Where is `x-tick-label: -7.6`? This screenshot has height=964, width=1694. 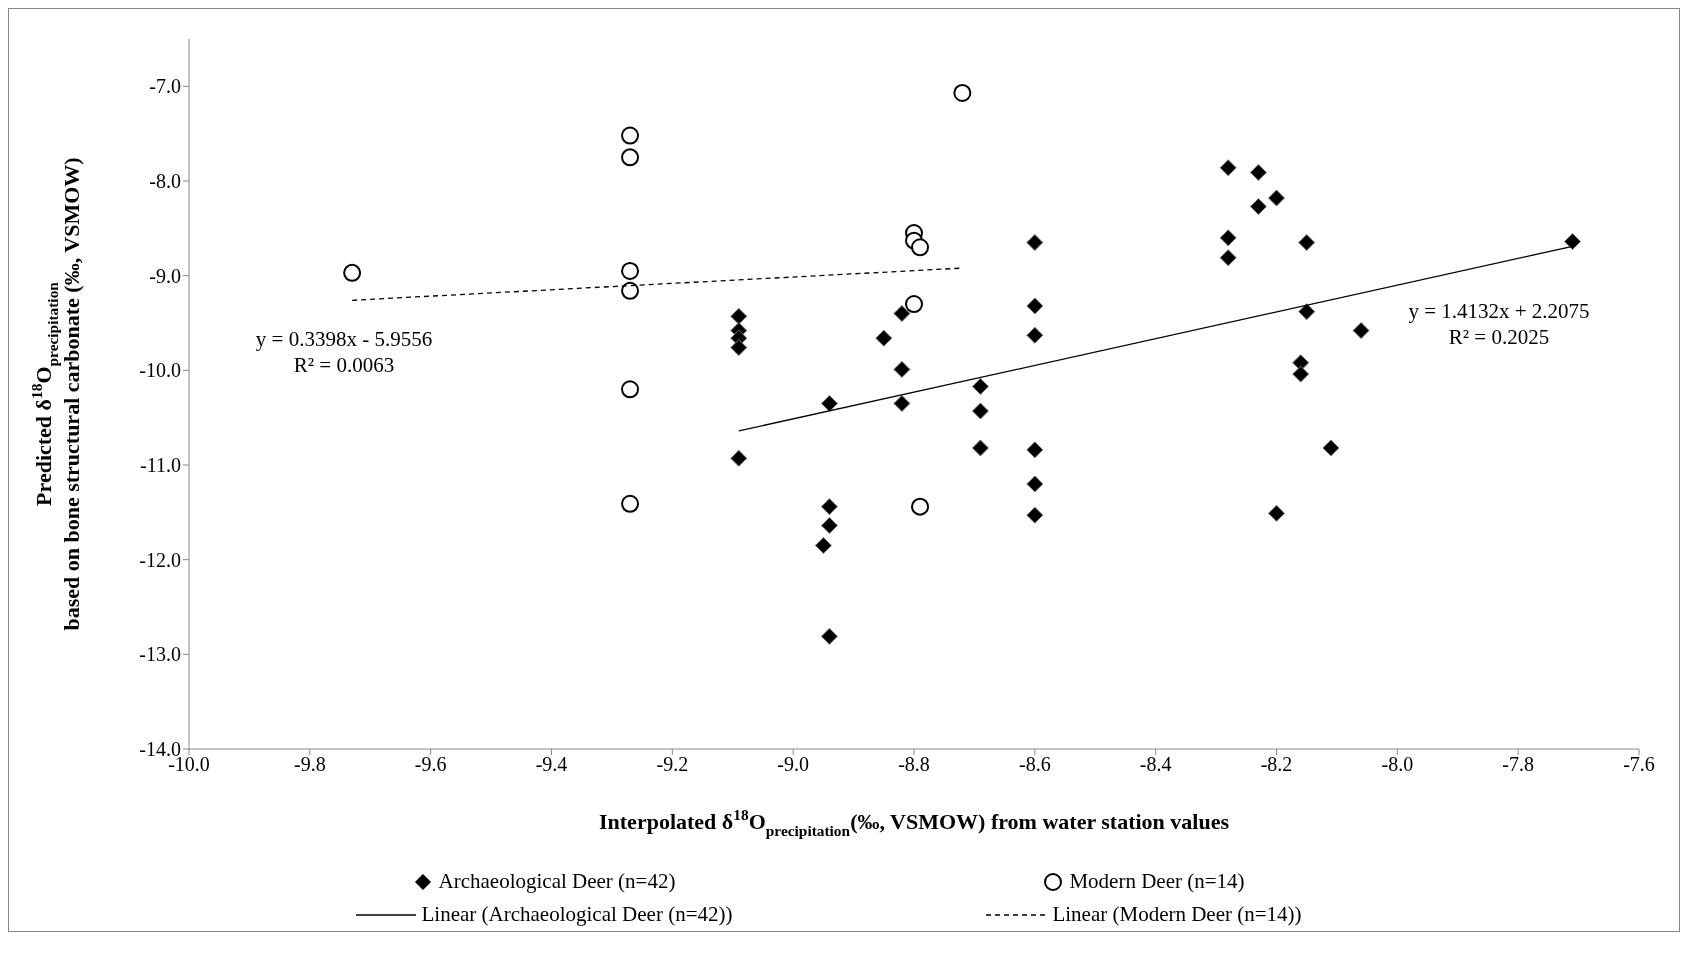 x-tick-label: -7.6 is located at coordinates (1639, 764).